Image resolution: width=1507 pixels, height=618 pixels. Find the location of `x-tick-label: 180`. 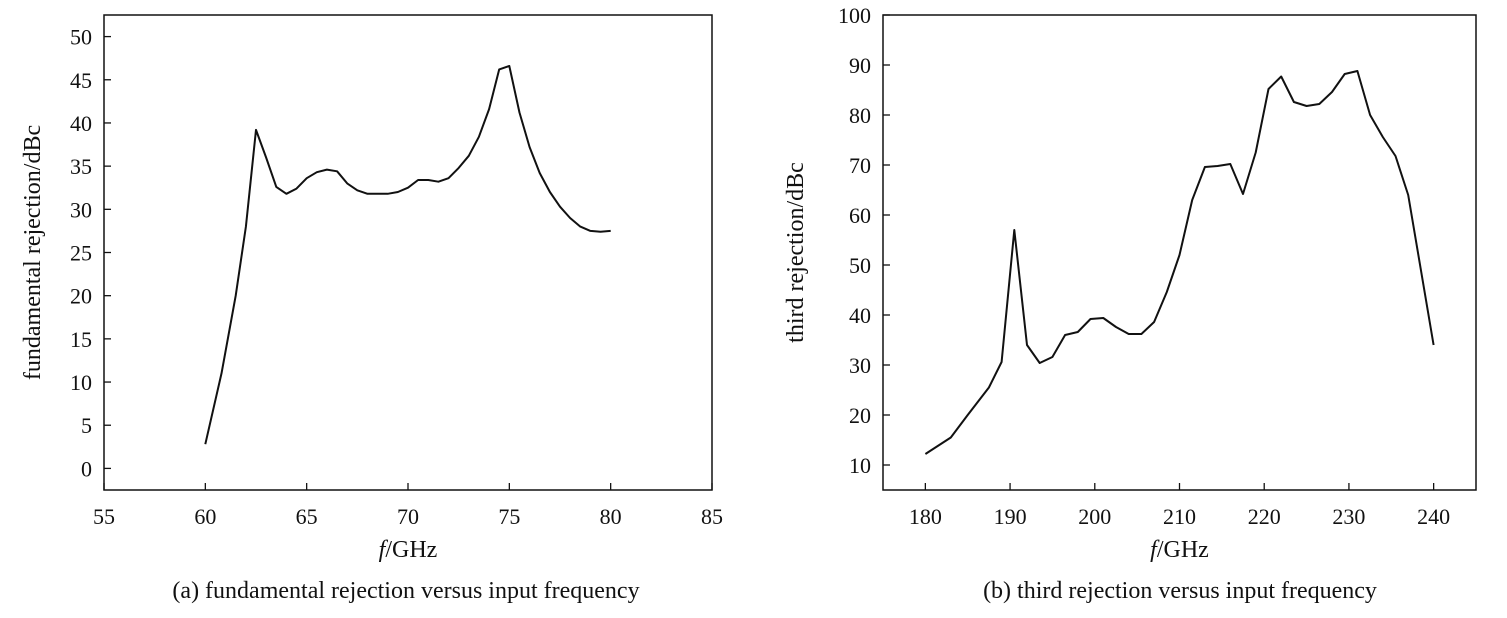

x-tick-label: 180 is located at coordinates (925, 516).